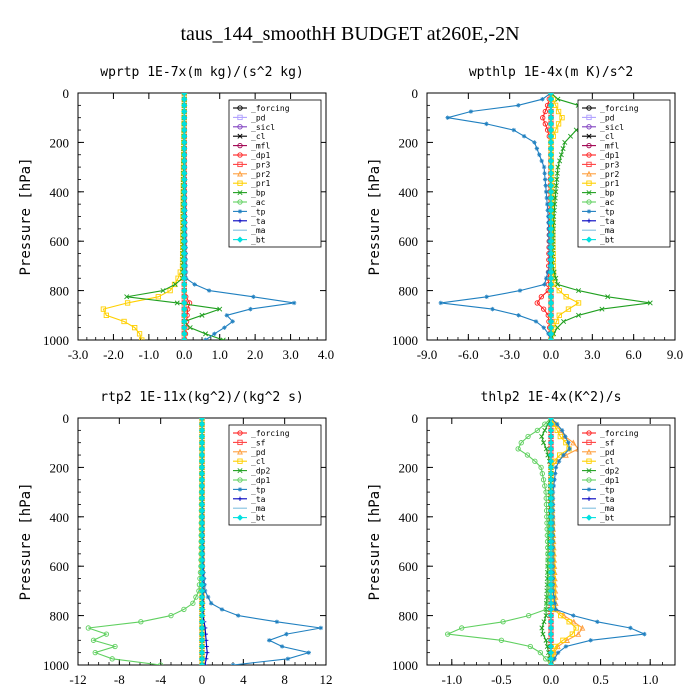 This screenshot has width=700, height=700. What do you see at coordinates (223, 338) in the screenshot?
I see `chart-0-point-bp` at bounding box center [223, 338].